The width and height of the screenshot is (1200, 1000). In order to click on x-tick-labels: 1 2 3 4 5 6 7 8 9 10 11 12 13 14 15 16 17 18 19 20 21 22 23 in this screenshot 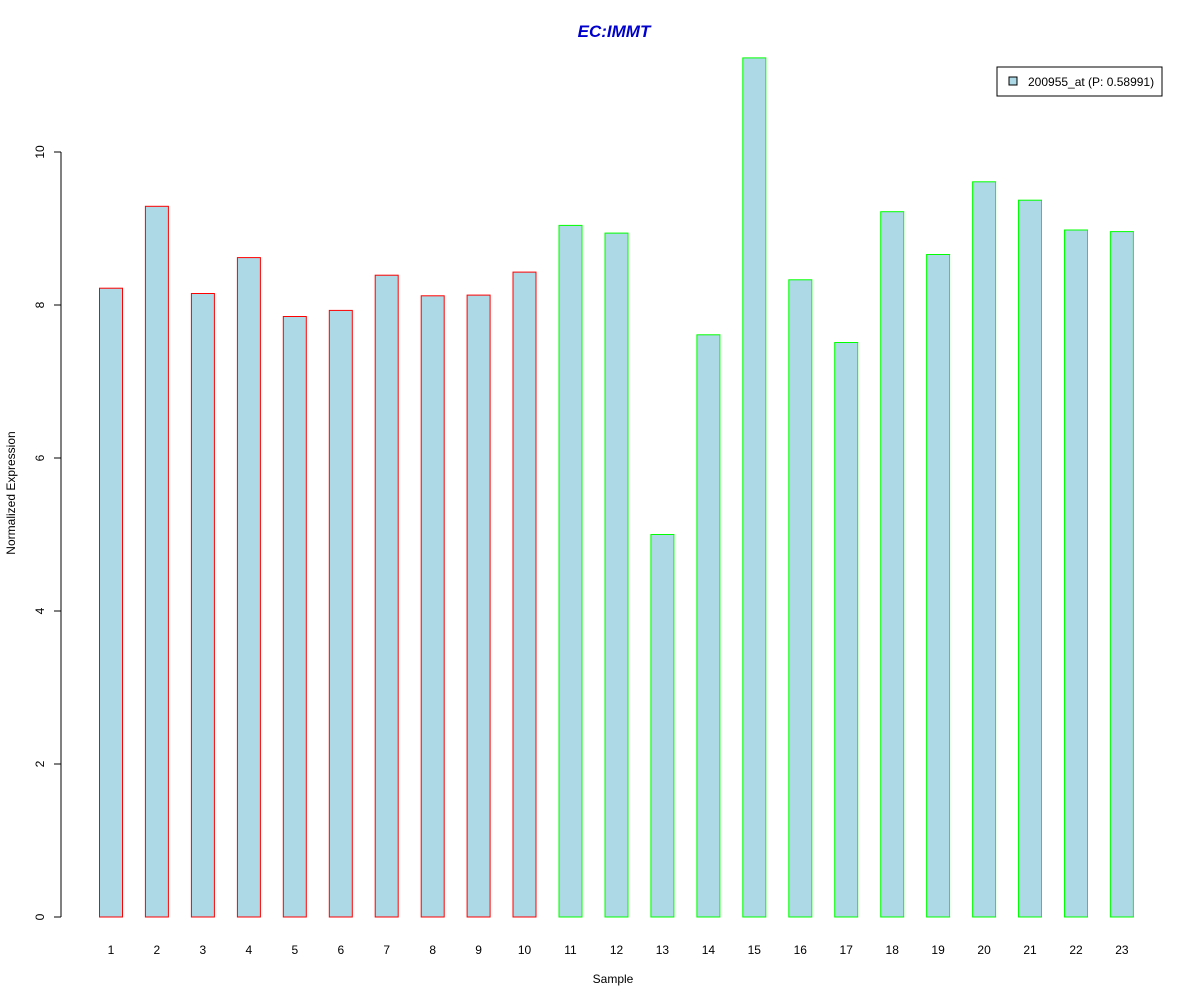, I will do `click(618, 950)`.